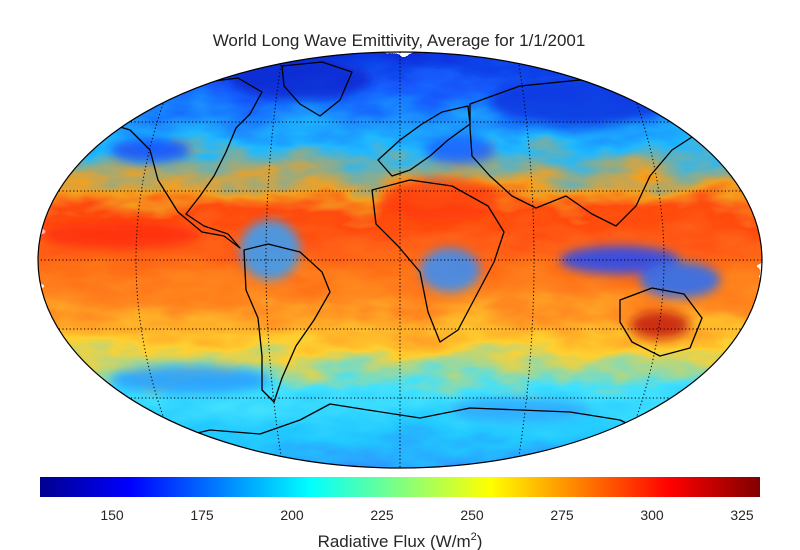  What do you see at coordinates (400, 540) in the screenshot?
I see `colorbar-label: Radiative Flux (W/m2)` at bounding box center [400, 540].